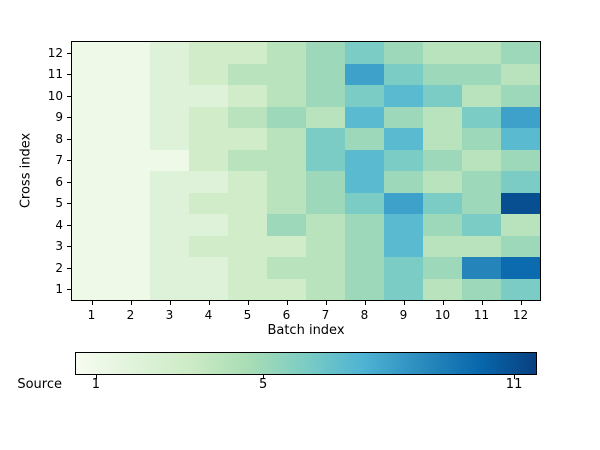 This screenshot has width=600, height=450. Describe the element at coordinates (39, 384) in the screenshot. I see `colorbar-label: Source` at that location.